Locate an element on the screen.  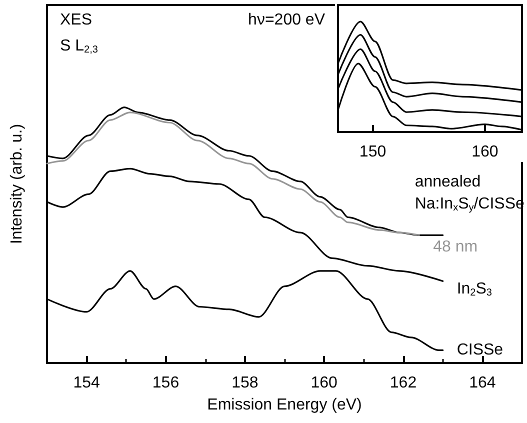
x-tick-label: 164 is located at coordinates (482, 383).